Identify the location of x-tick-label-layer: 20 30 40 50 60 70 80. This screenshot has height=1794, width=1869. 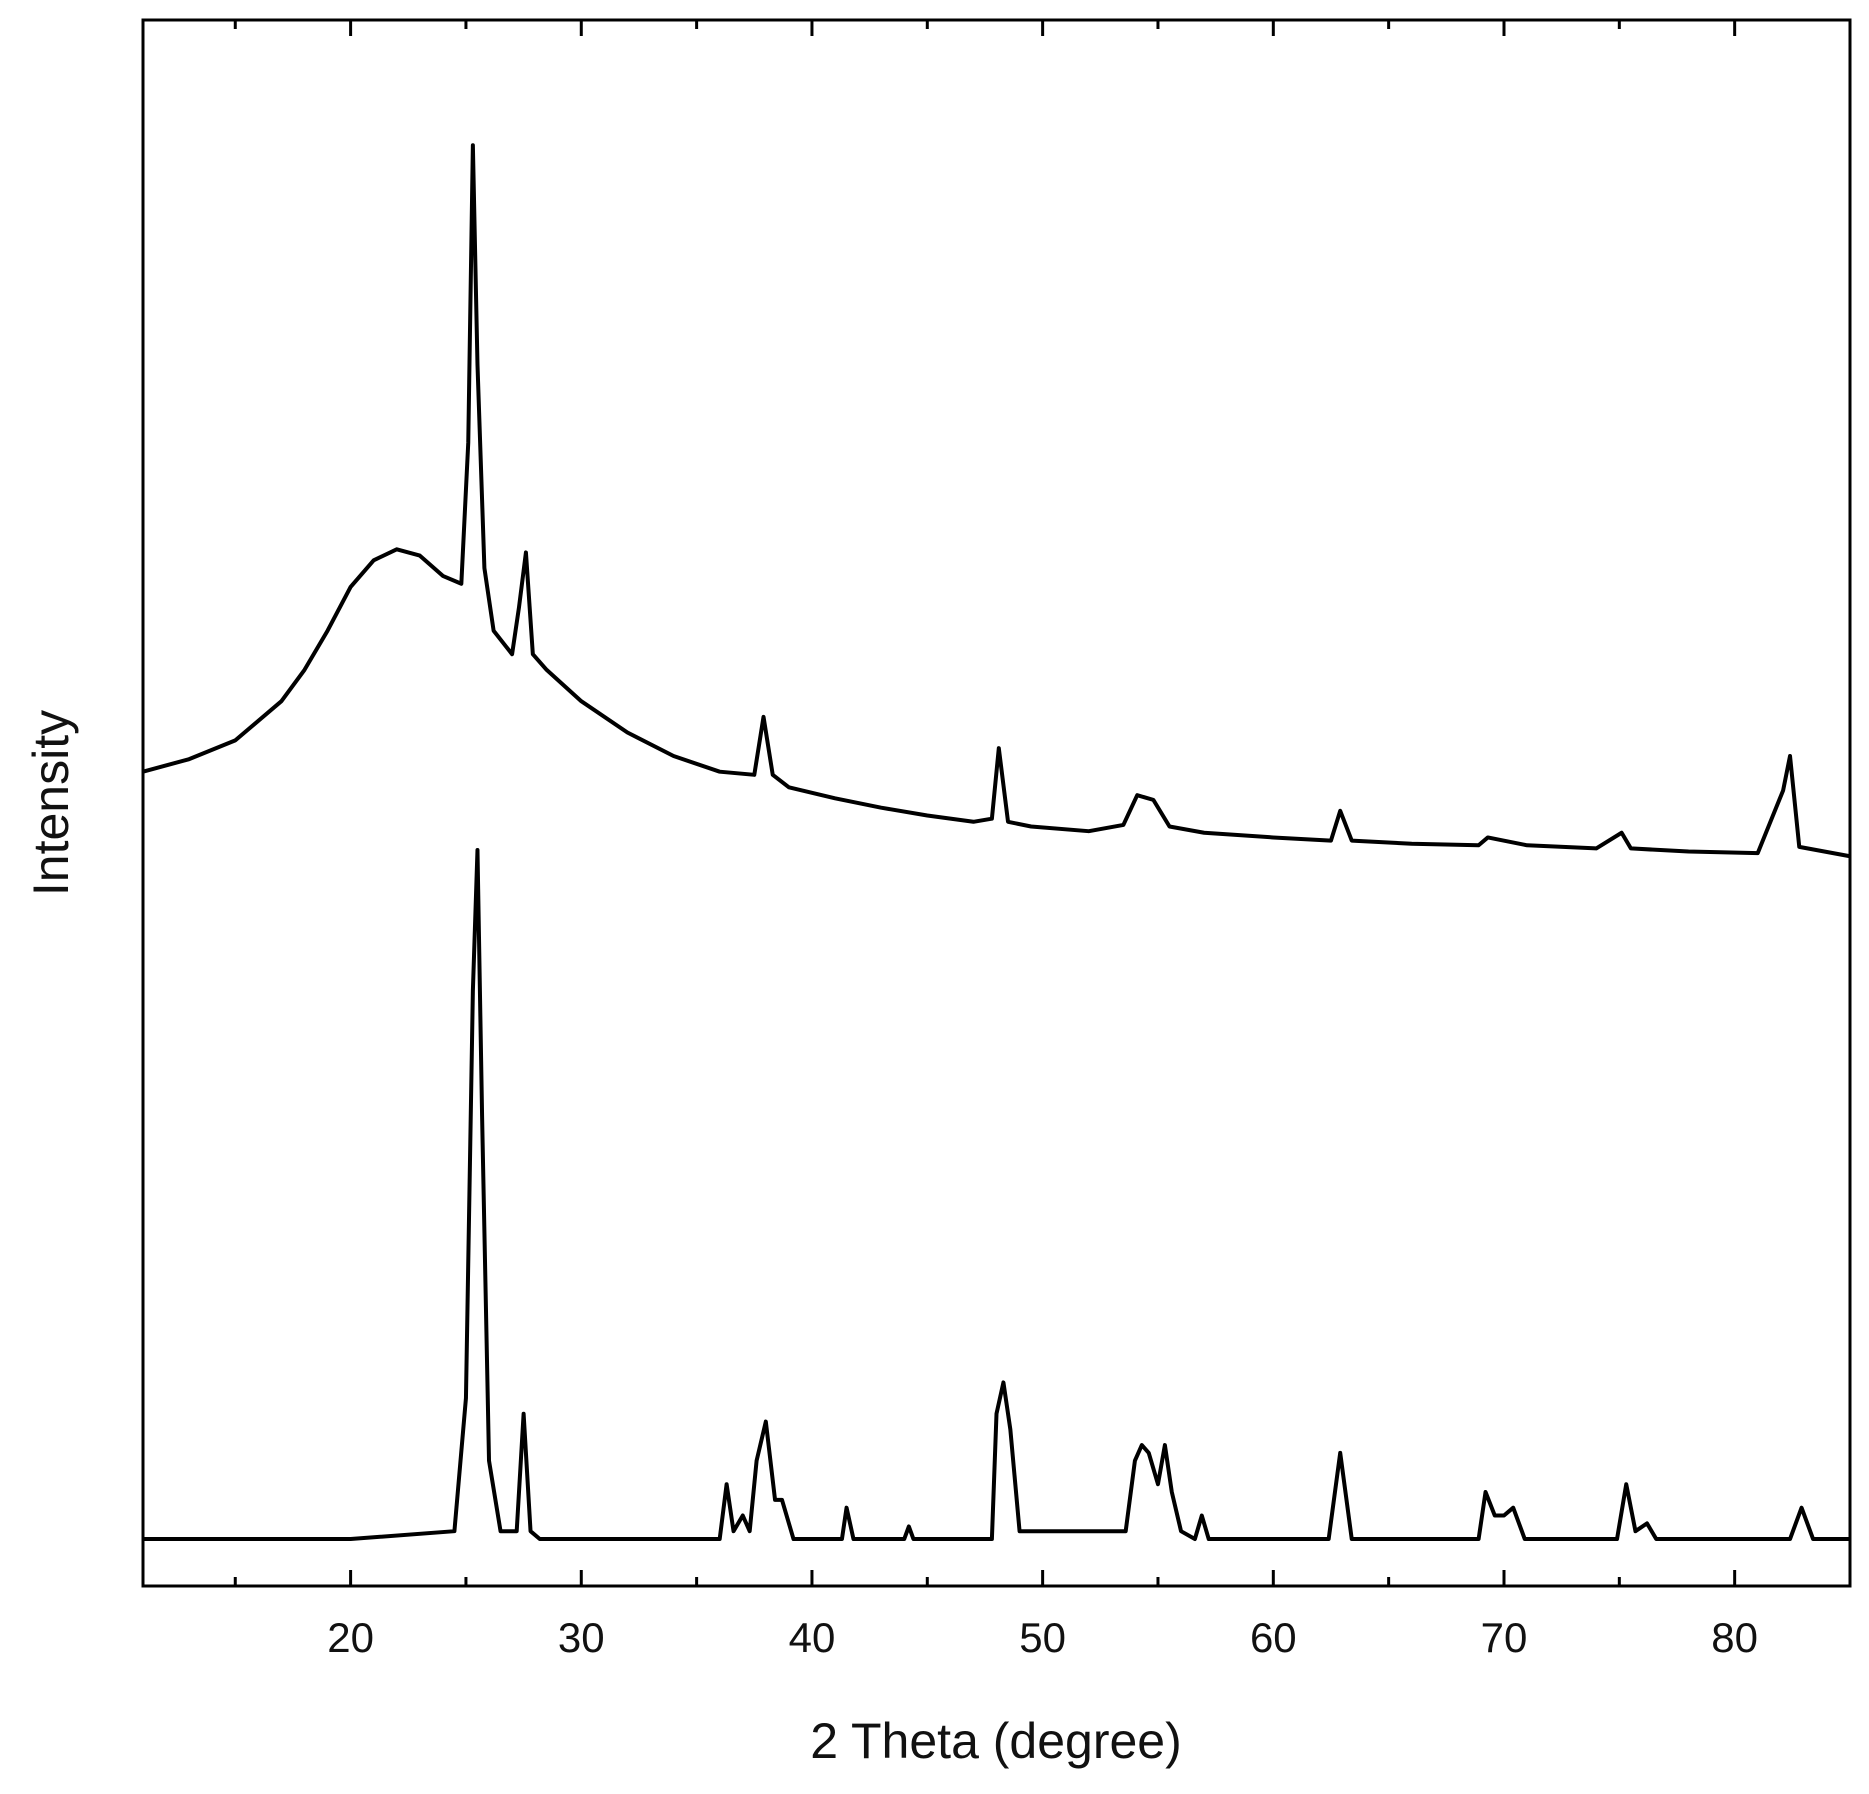
(1042, 1637).